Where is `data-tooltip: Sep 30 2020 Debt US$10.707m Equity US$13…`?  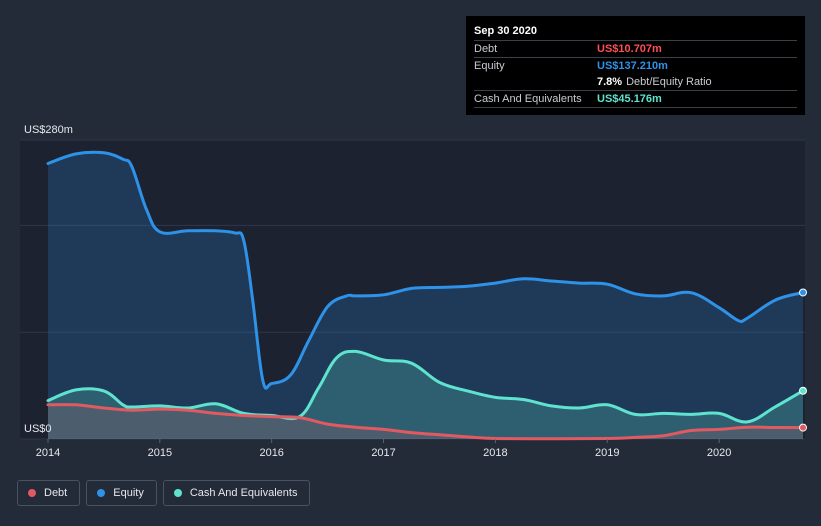
data-tooltip: Sep 30 2020 Debt US$10.707m Equity US$13… is located at coordinates (635, 65).